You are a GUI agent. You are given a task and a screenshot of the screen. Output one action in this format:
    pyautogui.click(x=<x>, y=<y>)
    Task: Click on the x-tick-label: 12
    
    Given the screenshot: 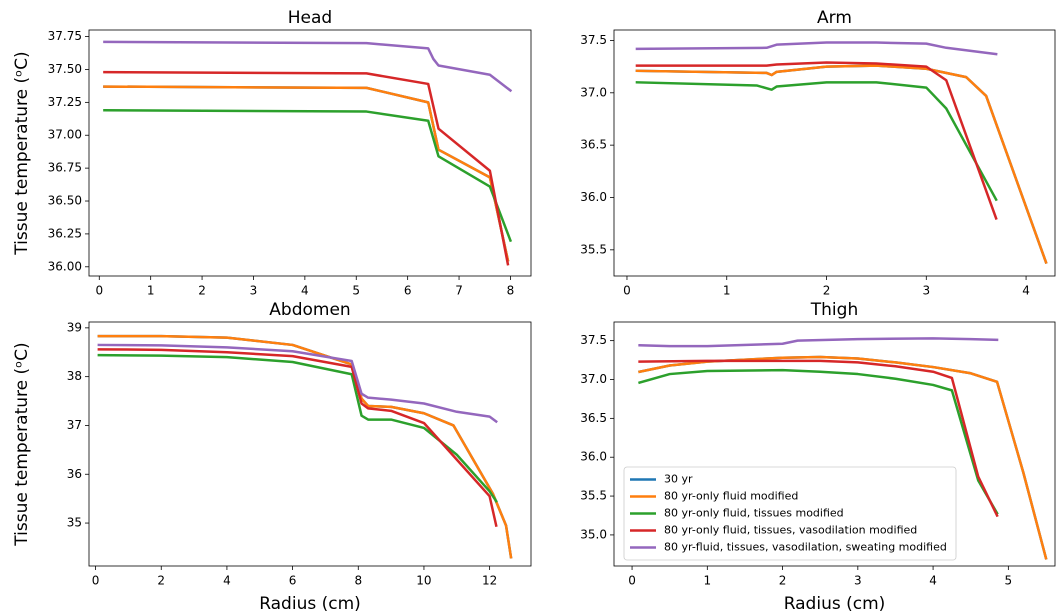 What is the action you would take?
    pyautogui.click(x=489, y=581)
    